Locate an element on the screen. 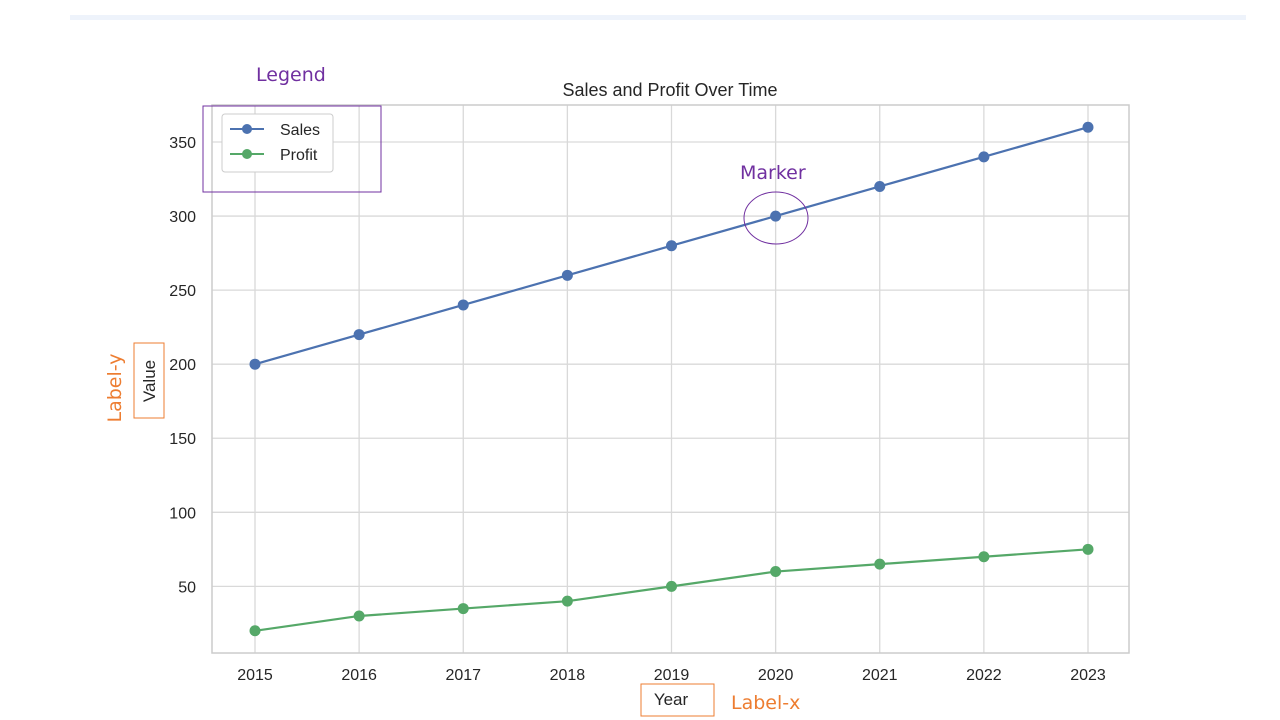  y-tick-label: 200 is located at coordinates (182, 365).